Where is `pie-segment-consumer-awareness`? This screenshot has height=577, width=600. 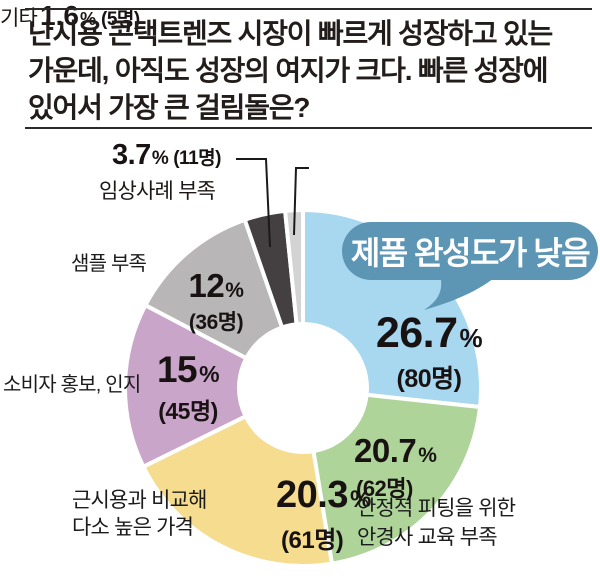 pie-segment-consumer-awareness is located at coordinates (186, 386).